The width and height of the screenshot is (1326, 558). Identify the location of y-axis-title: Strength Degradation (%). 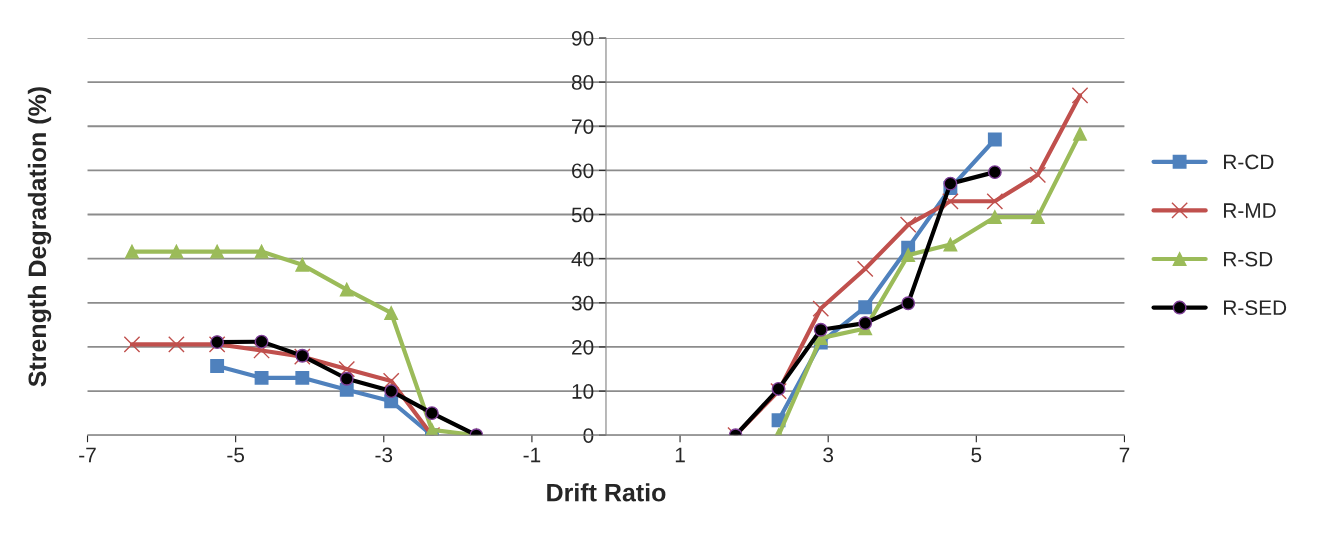
(39, 237).